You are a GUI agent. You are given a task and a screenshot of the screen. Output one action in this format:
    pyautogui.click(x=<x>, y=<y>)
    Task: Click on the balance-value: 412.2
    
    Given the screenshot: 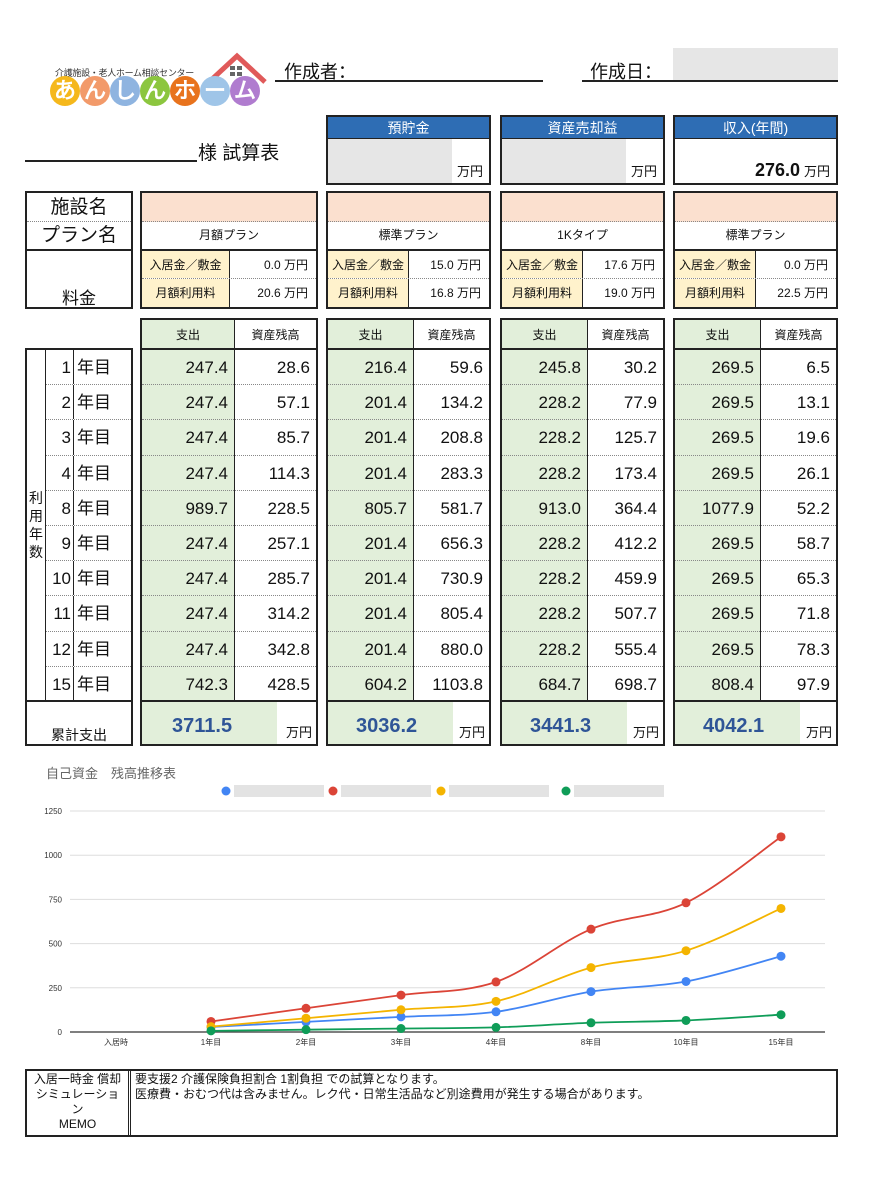 What is the action you would take?
    pyautogui.click(x=635, y=543)
    